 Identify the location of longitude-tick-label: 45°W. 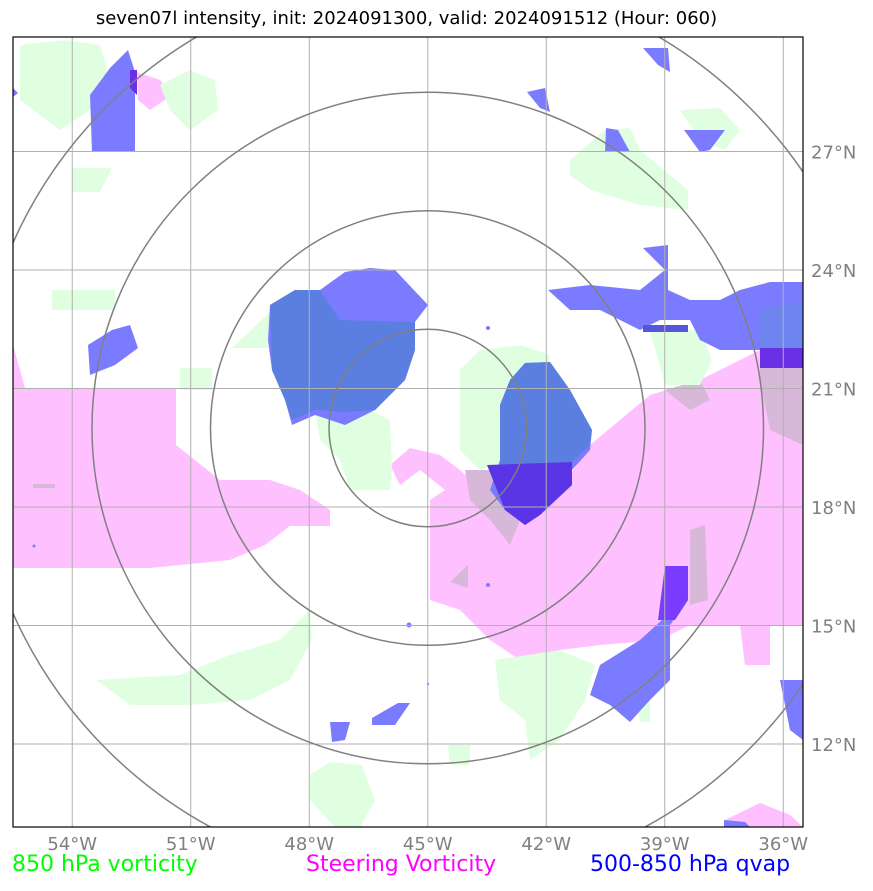
(428, 844).